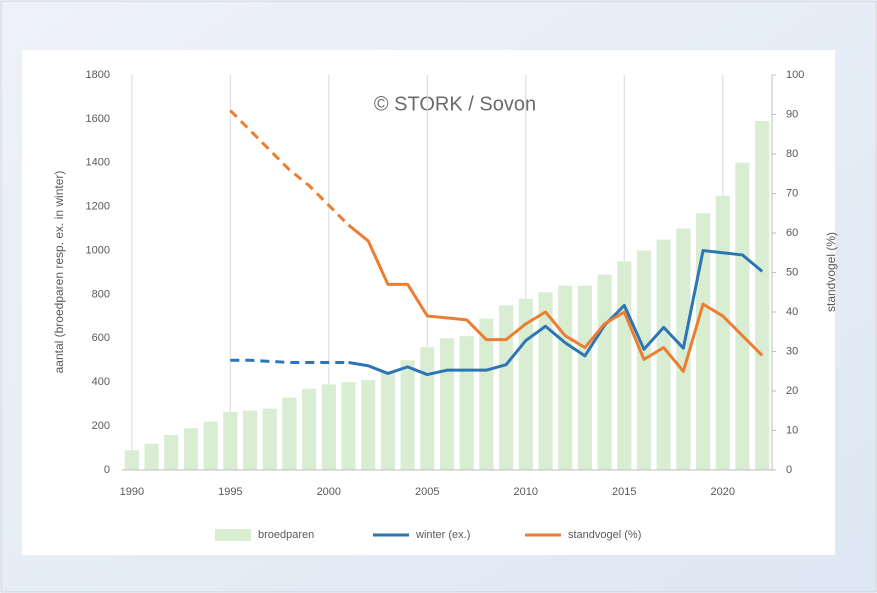 The width and height of the screenshot is (877, 593). Describe the element at coordinates (286, 535) in the screenshot. I see `legend-label: broedparen` at that location.